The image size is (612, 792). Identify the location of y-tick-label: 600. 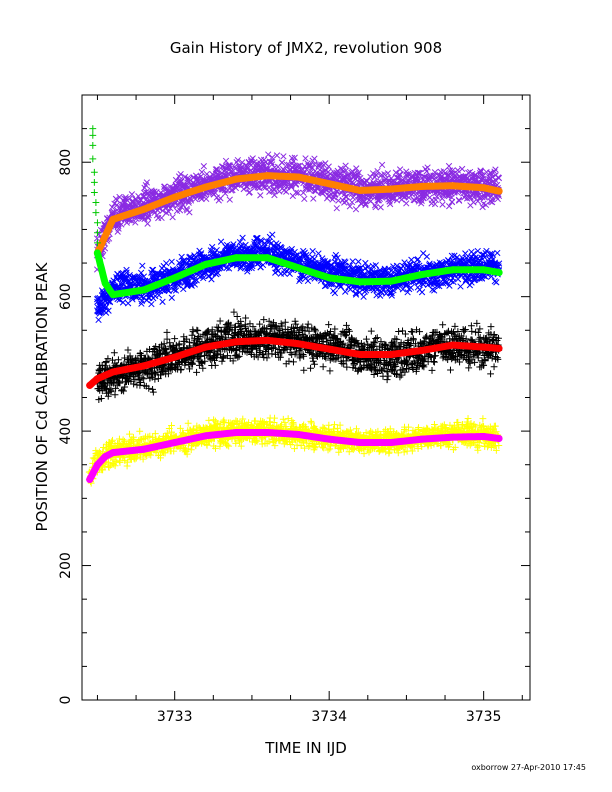
(66, 296).